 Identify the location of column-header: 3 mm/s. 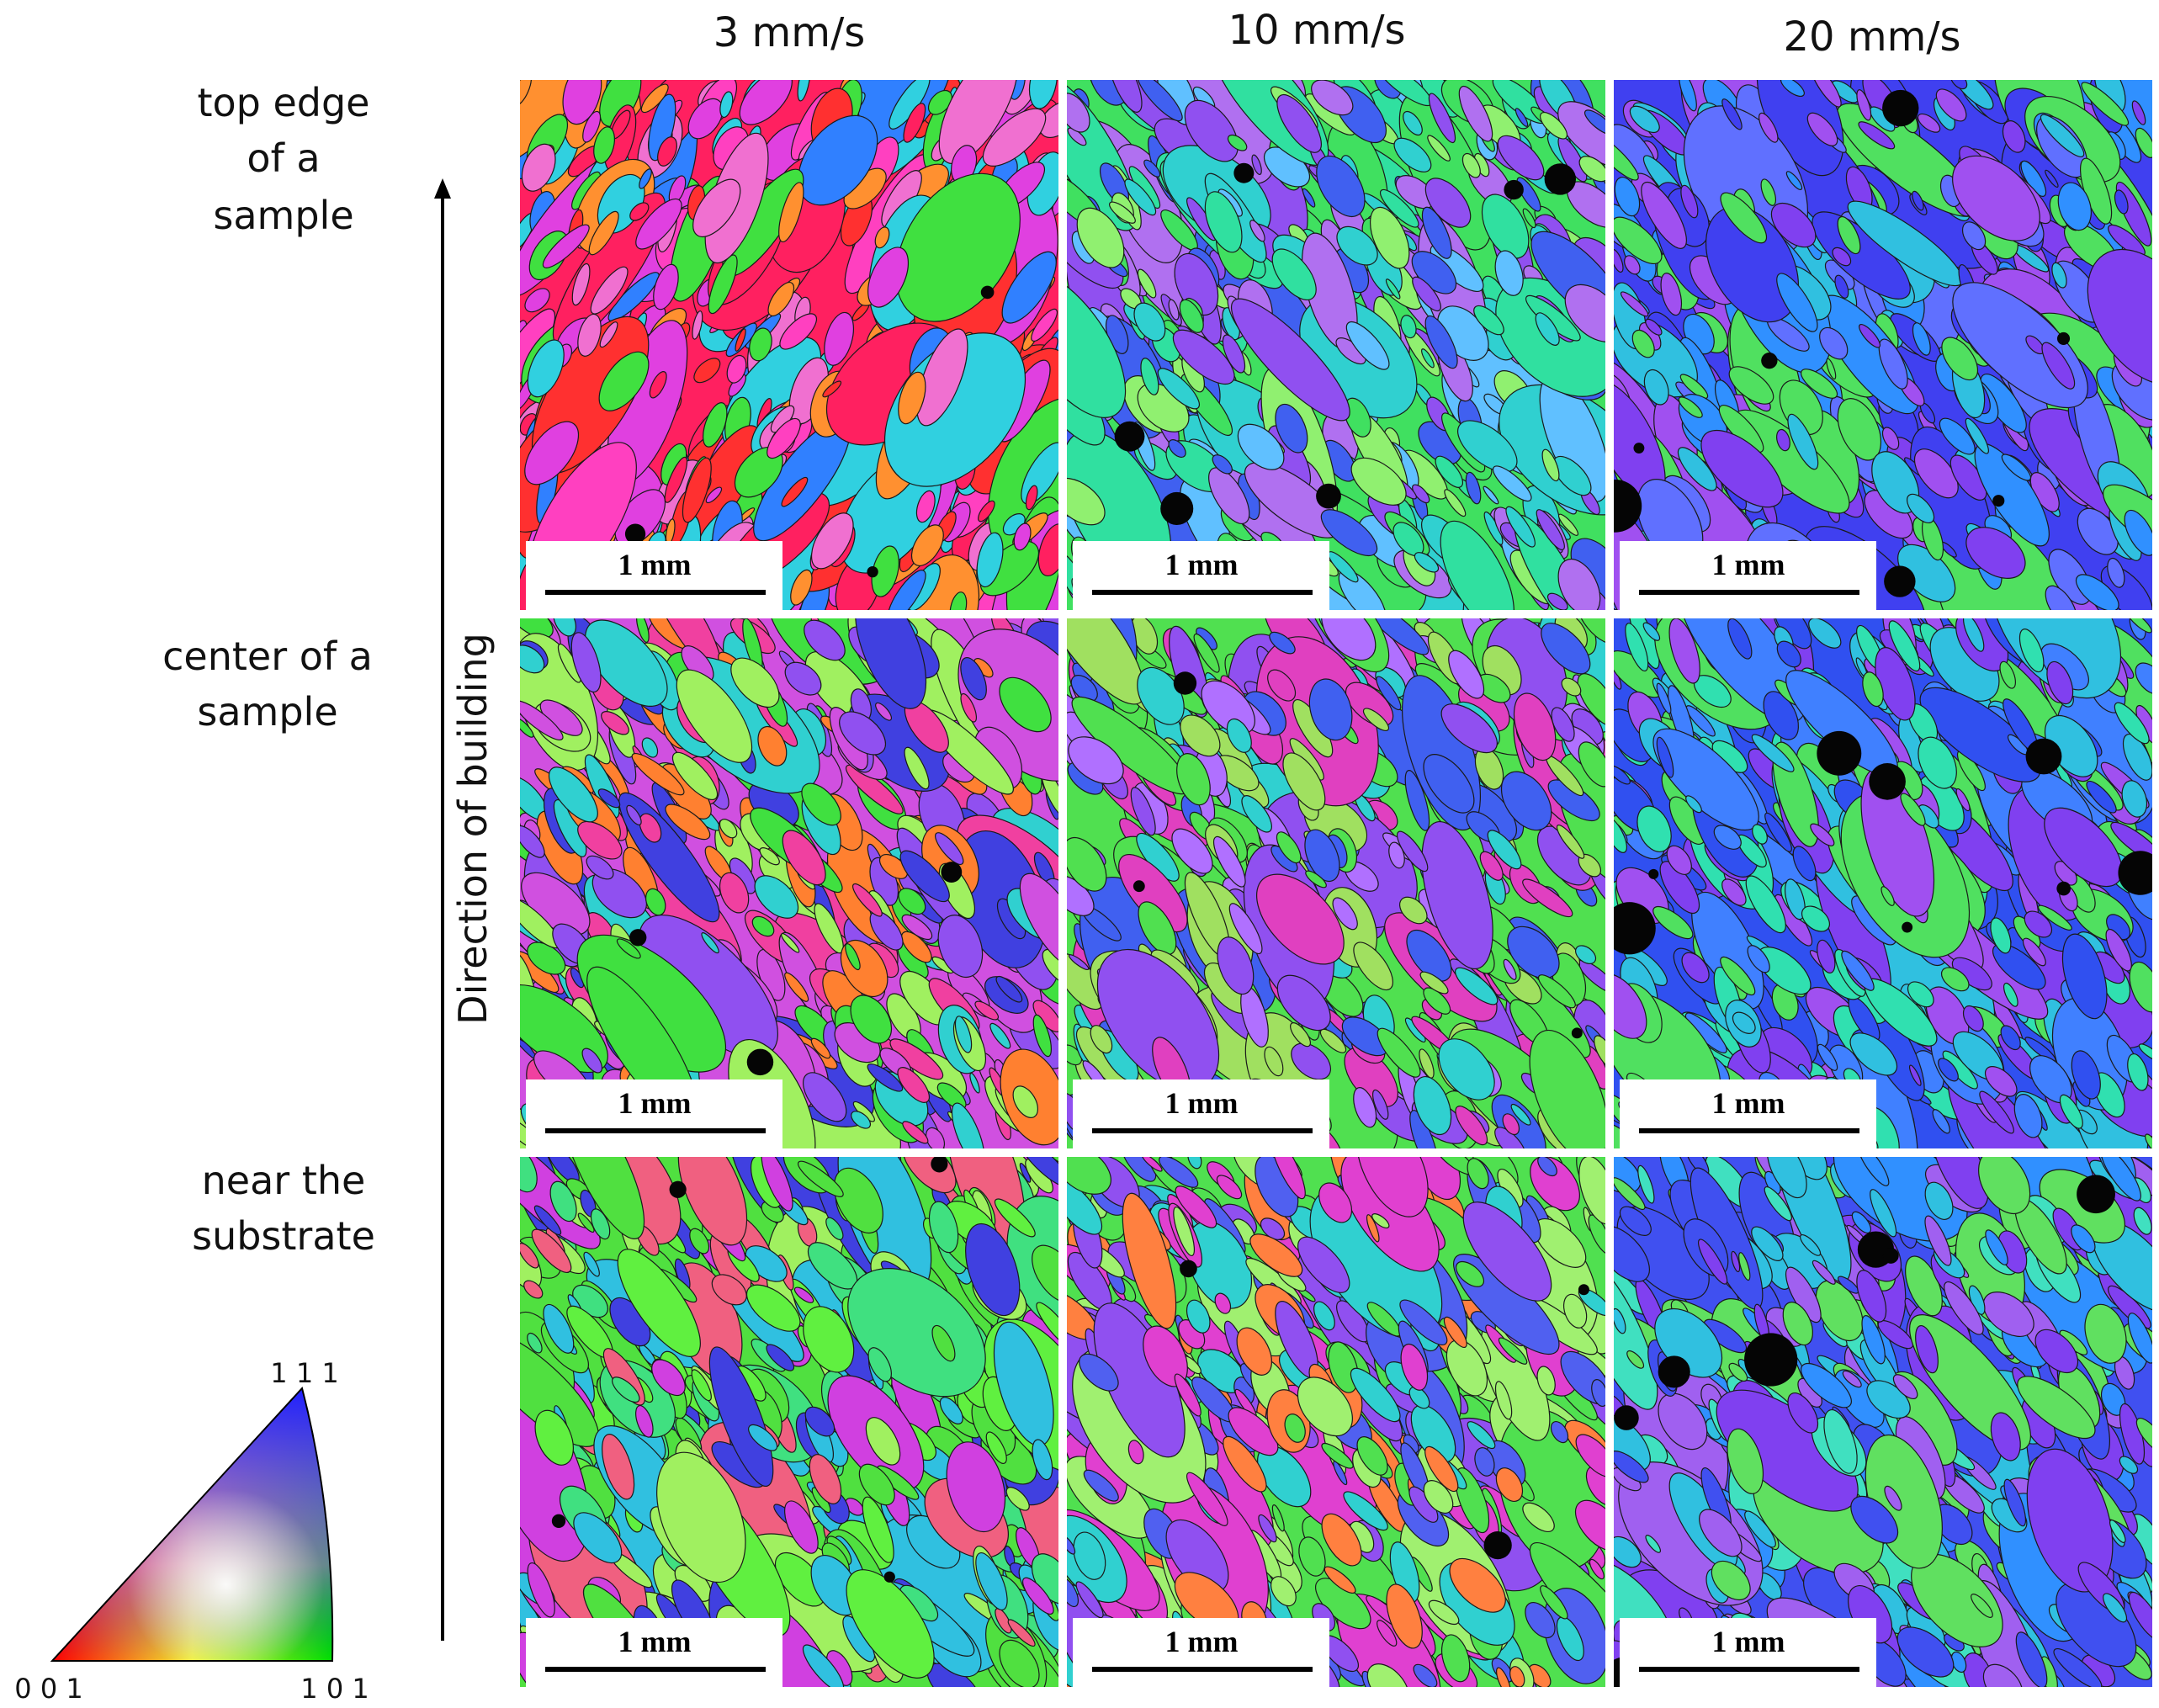
(789, 33).